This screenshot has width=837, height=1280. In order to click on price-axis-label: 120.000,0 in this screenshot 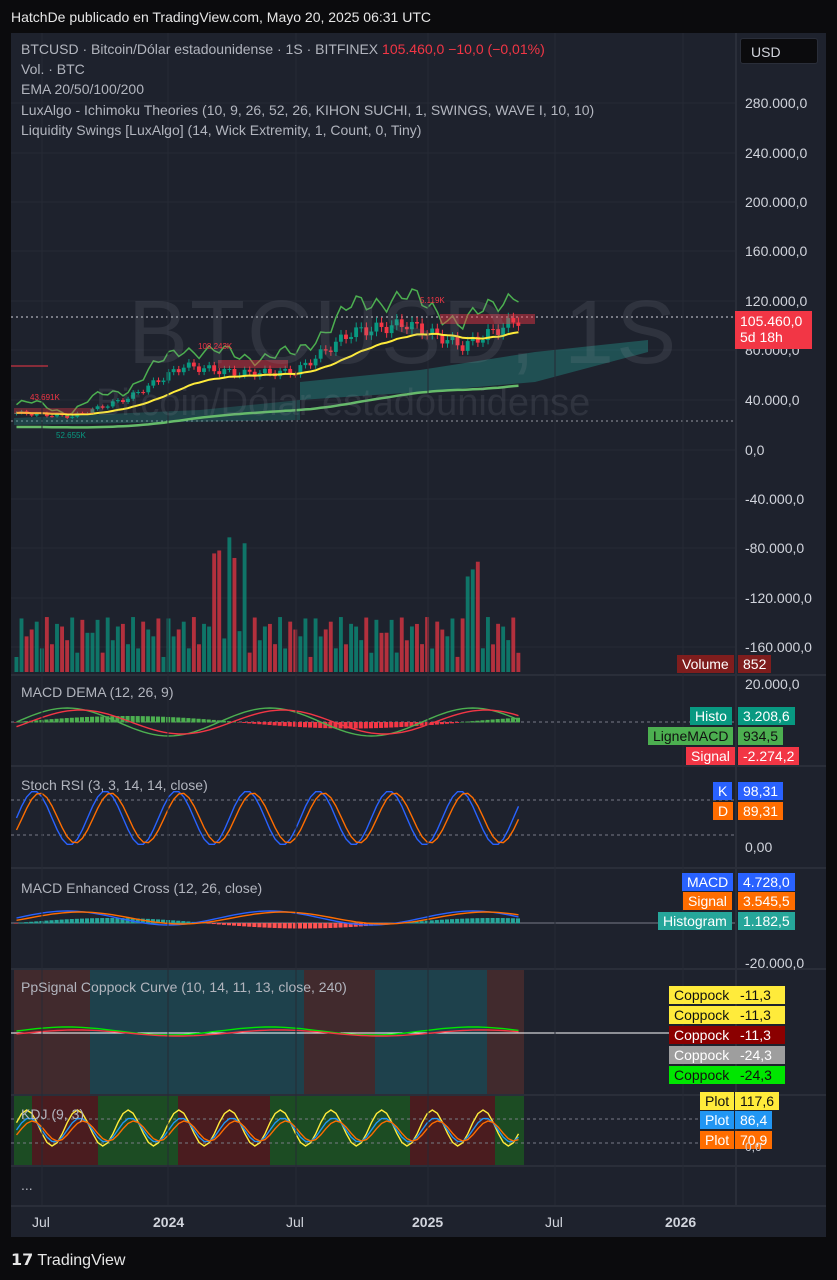, I will do `click(776, 301)`.